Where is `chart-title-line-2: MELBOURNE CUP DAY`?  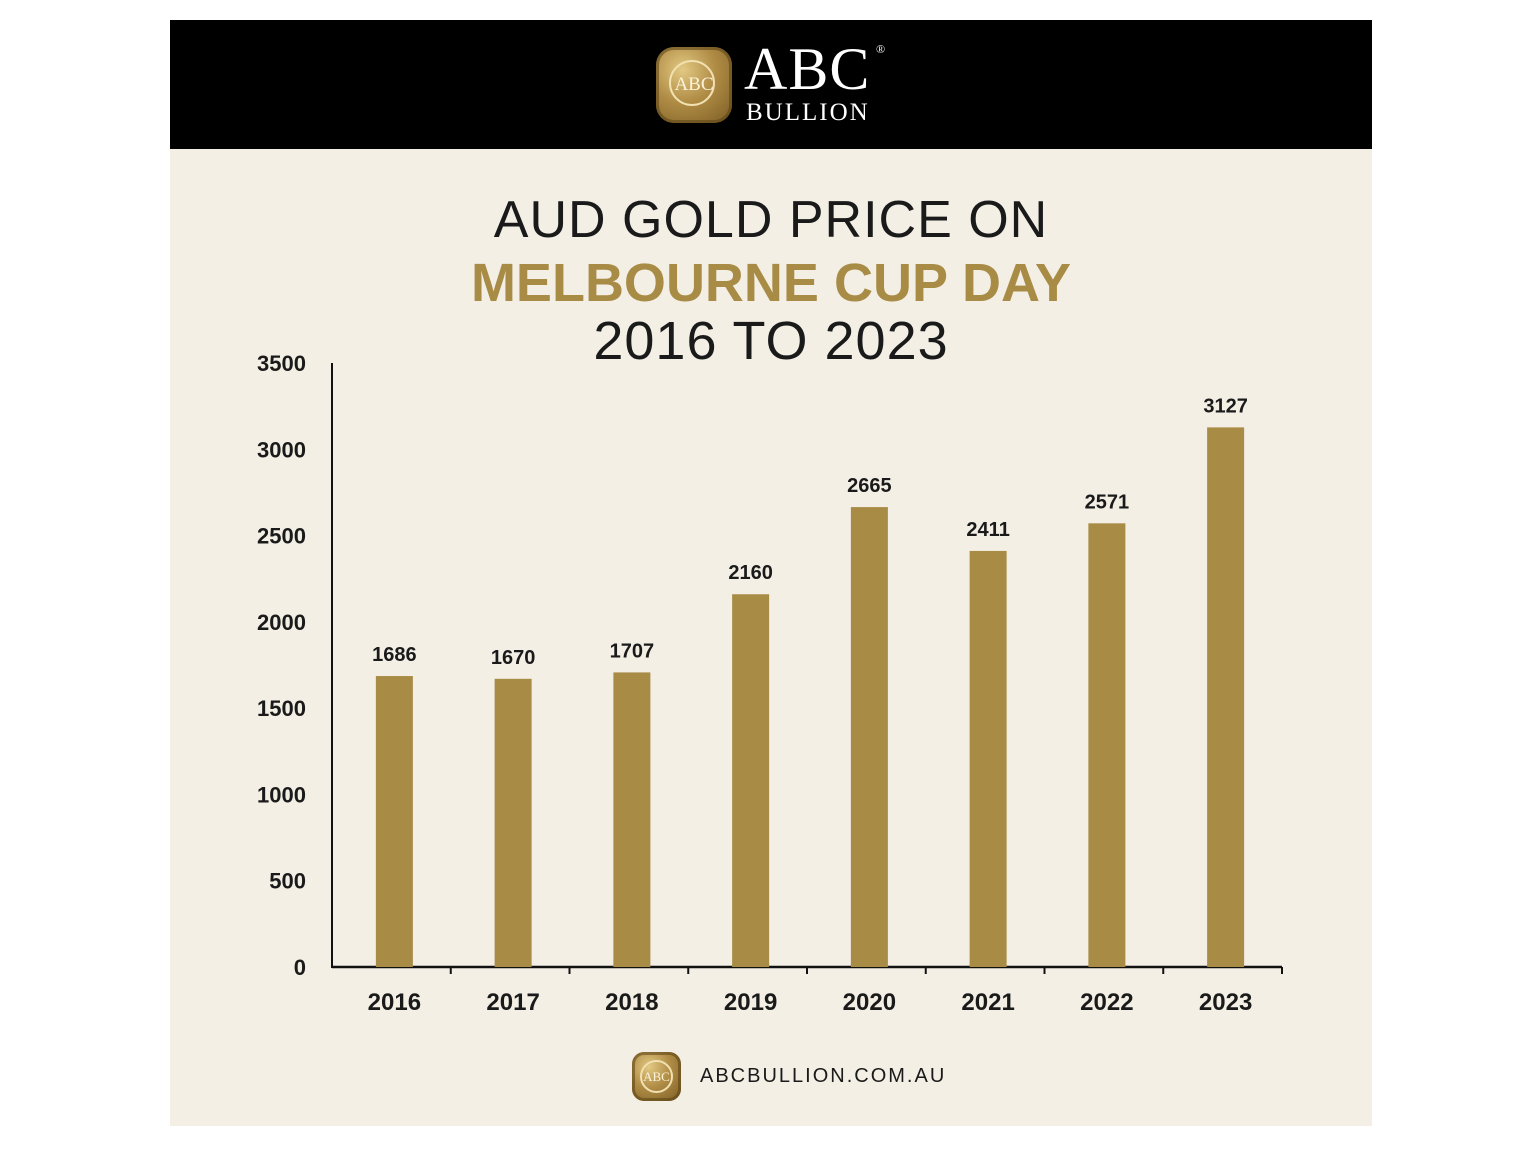
chart-title-line-2: MELBOURNE CUP DAY is located at coordinates (771, 283).